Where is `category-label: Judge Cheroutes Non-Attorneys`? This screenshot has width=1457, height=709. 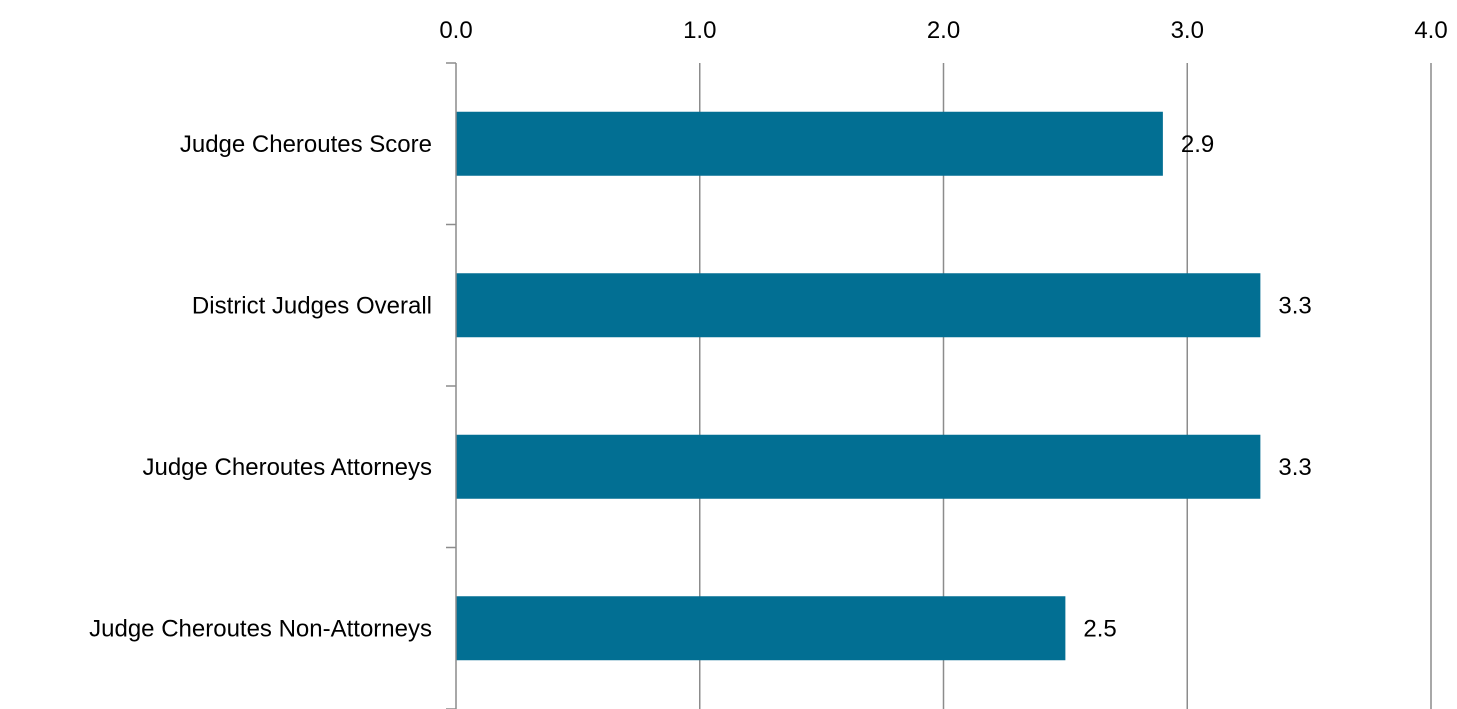
category-label: Judge Cheroutes Non-Attorneys is located at coordinates (260, 628).